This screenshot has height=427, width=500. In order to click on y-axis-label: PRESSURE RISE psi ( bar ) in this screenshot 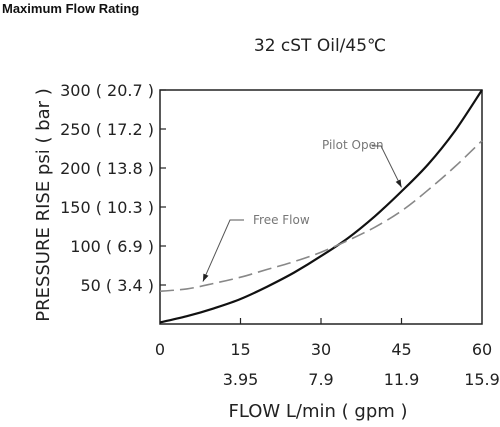, I will do `click(43, 205)`.